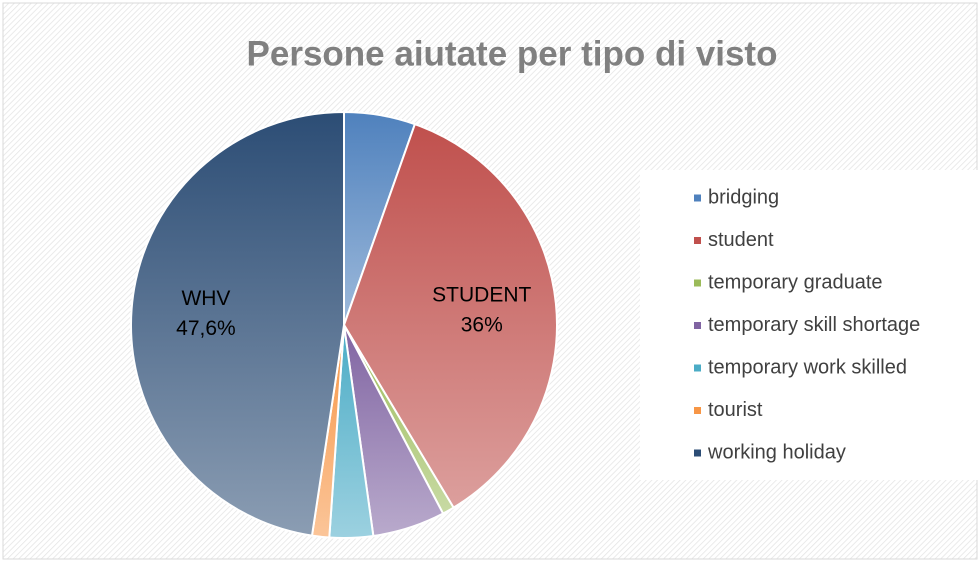 This screenshot has height=562, width=980. What do you see at coordinates (741, 240) in the screenshot?
I see `legend-label: student` at bounding box center [741, 240].